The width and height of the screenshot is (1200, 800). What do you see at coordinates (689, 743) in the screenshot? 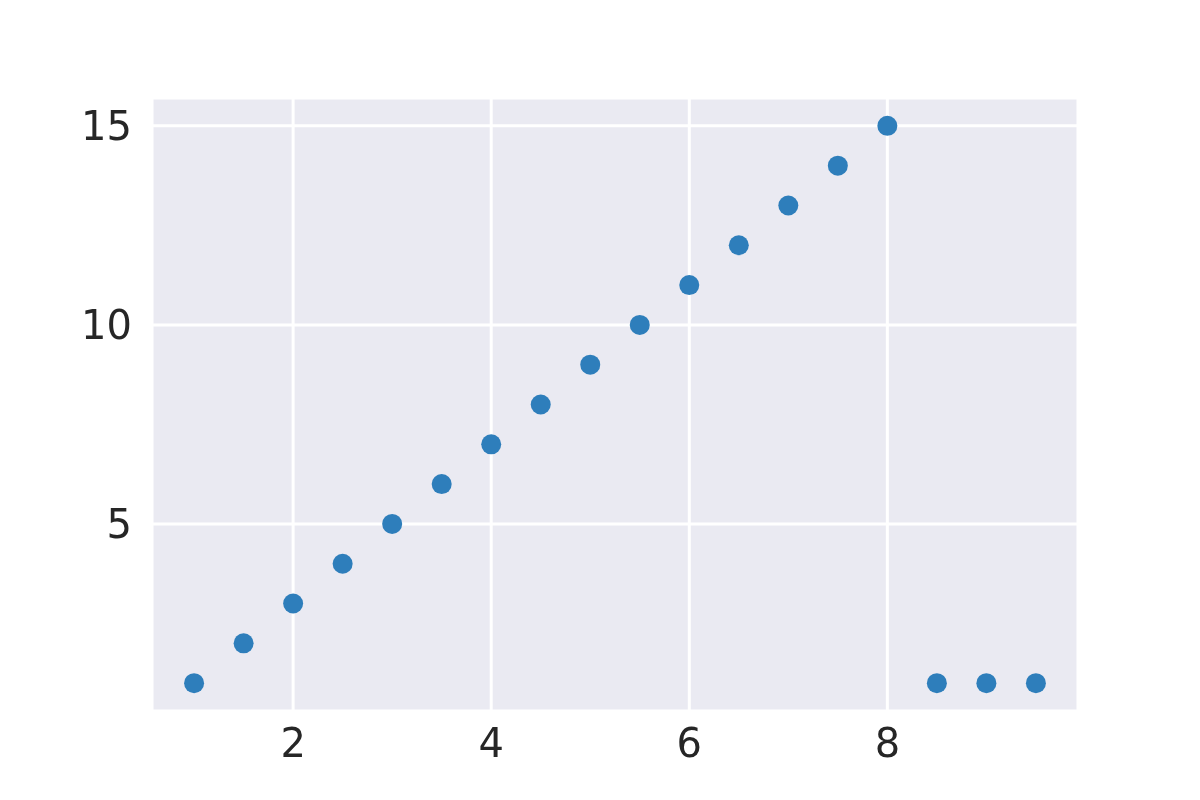
I see `x-tick-label: 6` at bounding box center [689, 743].